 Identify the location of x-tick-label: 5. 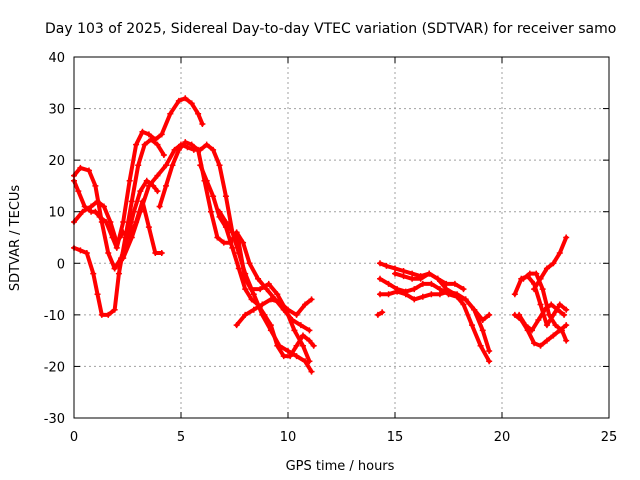
(181, 437).